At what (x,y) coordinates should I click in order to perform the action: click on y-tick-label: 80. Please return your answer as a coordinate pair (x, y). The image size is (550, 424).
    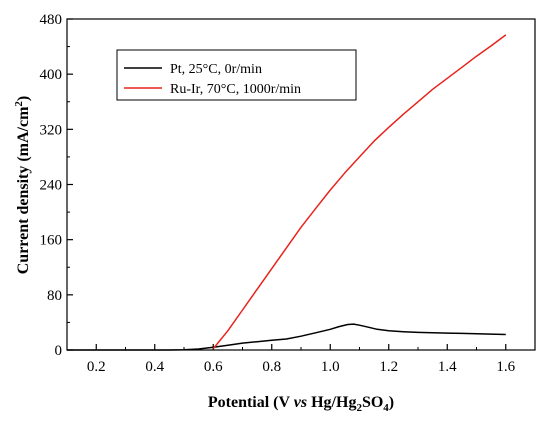
    Looking at the image, I should click on (54, 296).